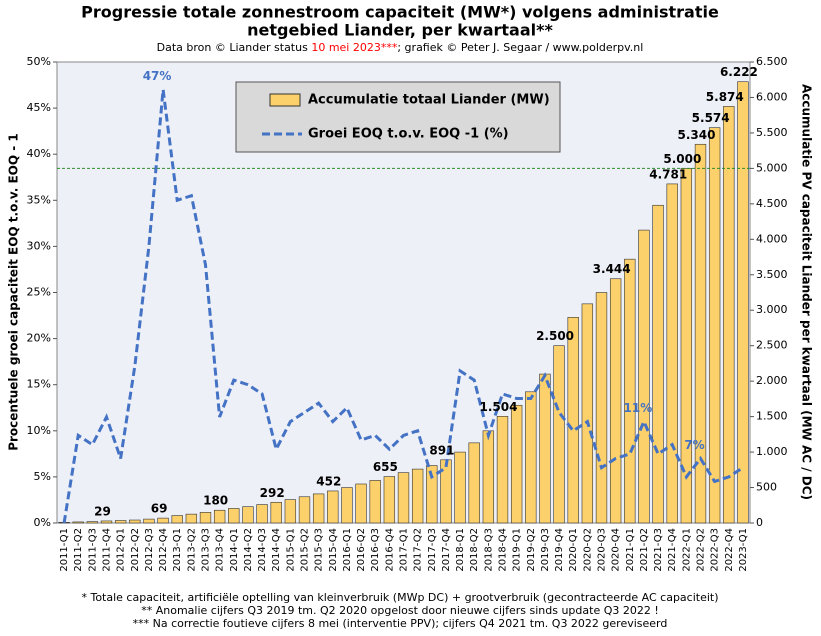 This screenshot has height=636, width=821. What do you see at coordinates (772, 451) in the screenshot?
I see `y2-tick-label: 1.000` at bounding box center [772, 451].